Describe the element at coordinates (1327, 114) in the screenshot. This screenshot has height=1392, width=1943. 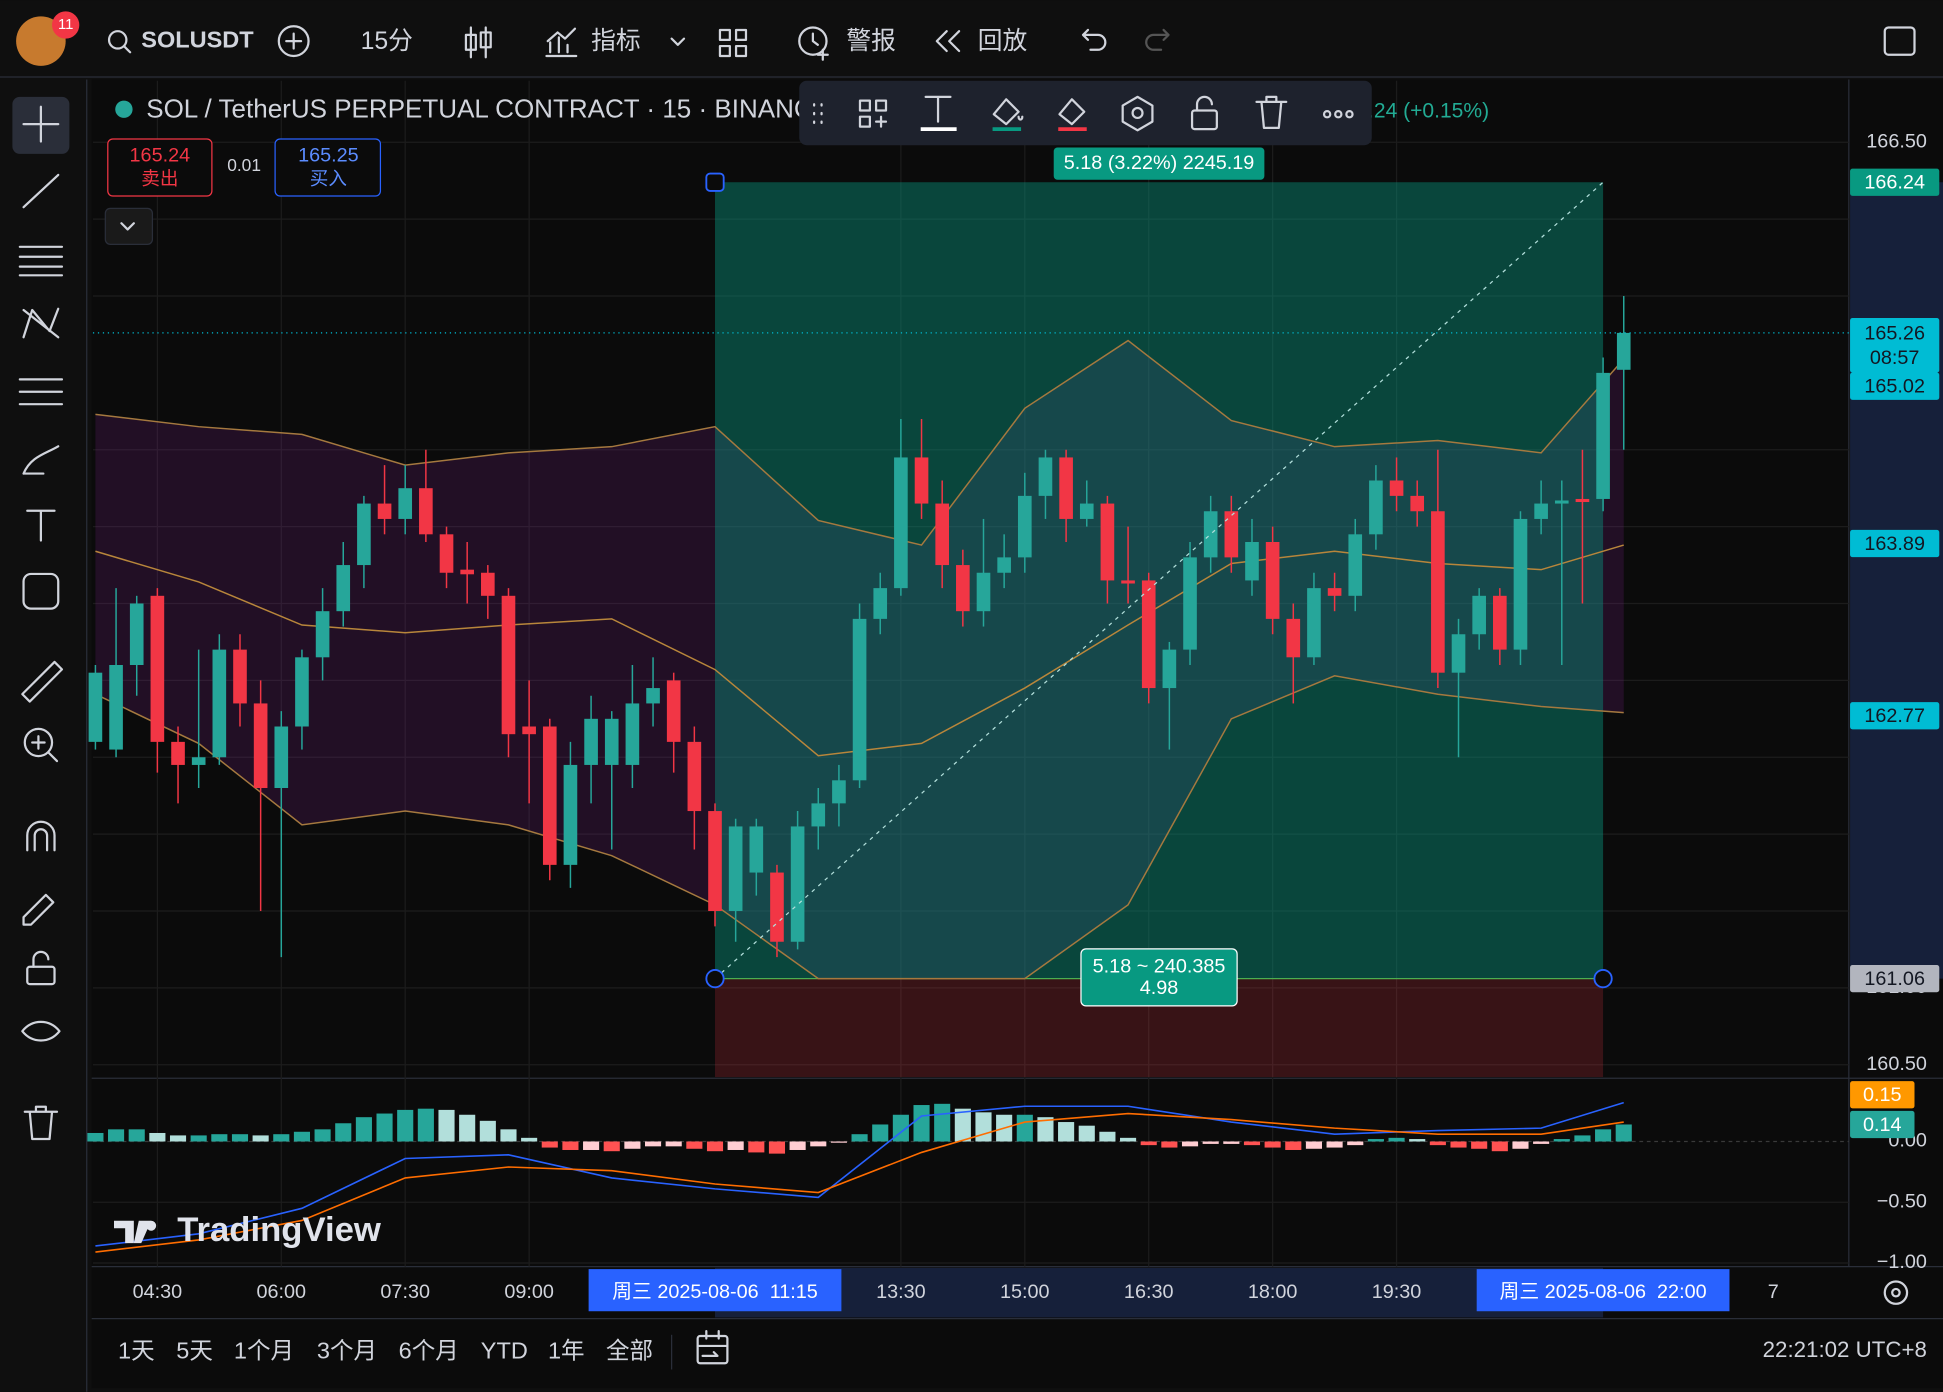
I see `more-icon` at that location.